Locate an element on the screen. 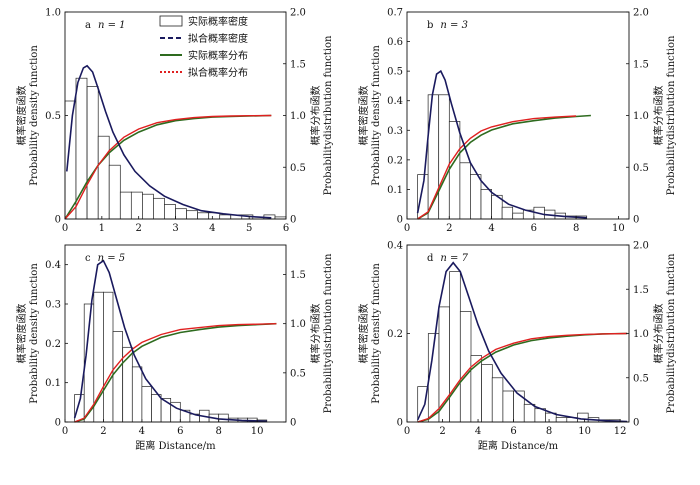  y2-tick-label: 0 is located at coordinates (293, 423).